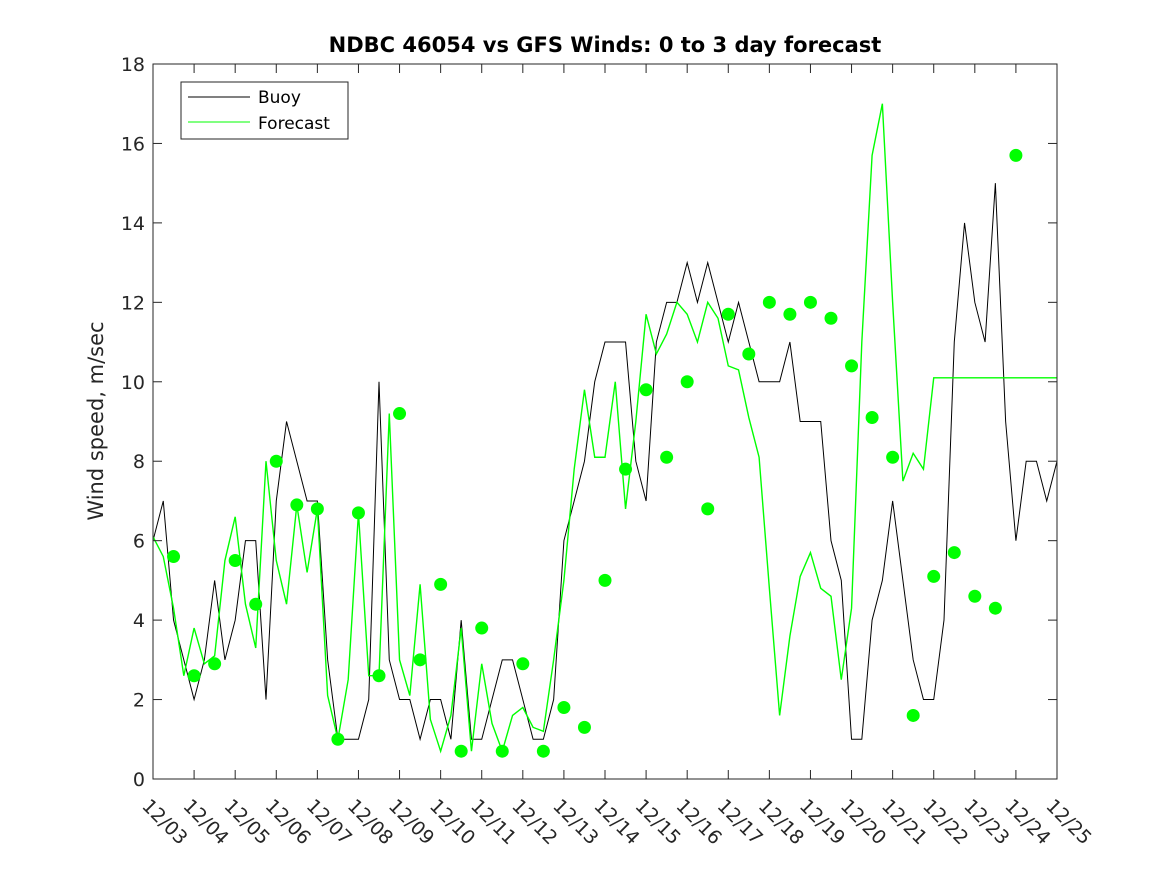 The height and width of the screenshot is (875, 1167). I want to click on legend-box, so click(264, 110).